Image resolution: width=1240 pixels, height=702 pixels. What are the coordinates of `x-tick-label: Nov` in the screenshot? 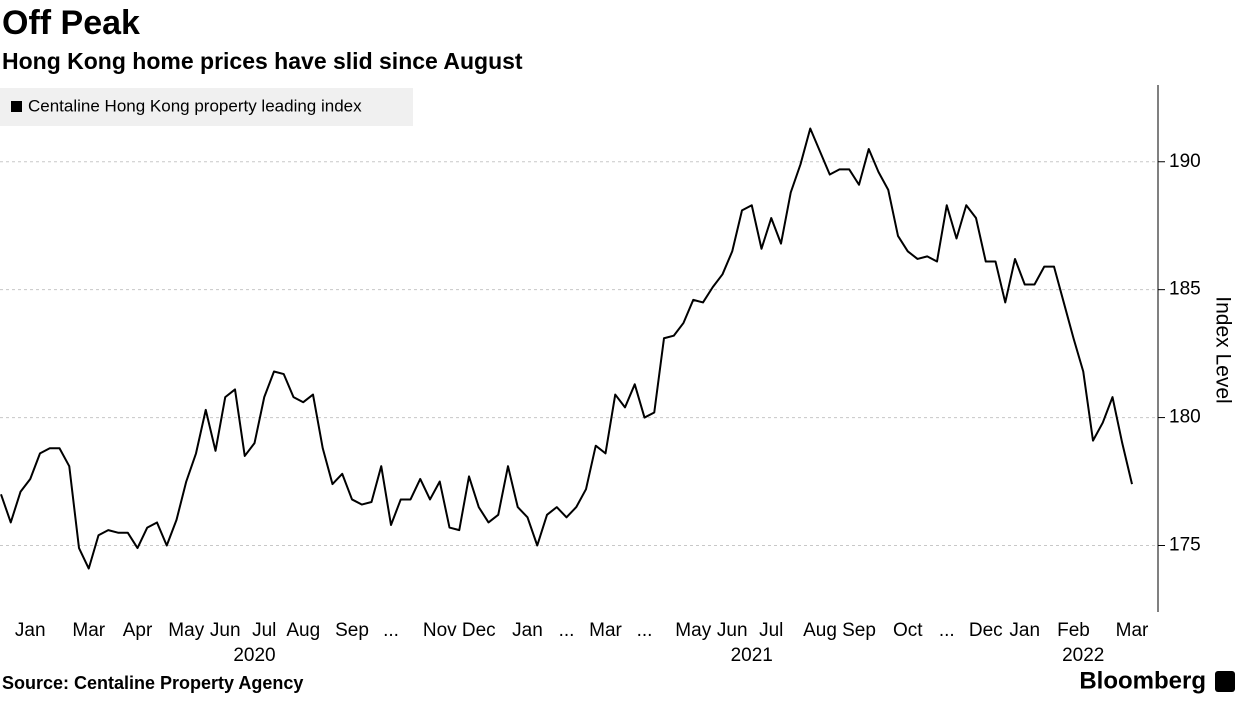 It's located at (440, 630).